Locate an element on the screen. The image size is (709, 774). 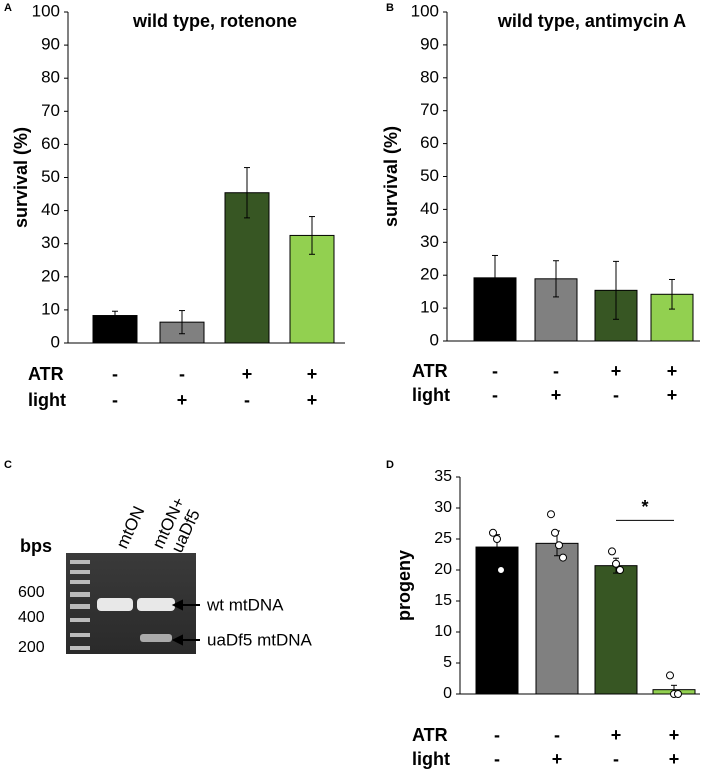
marker-label: 400 is located at coordinates (31, 617).